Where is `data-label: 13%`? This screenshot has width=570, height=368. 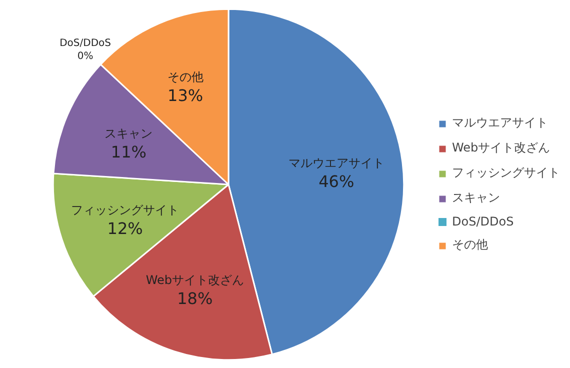
data-label: 13% is located at coordinates (186, 95).